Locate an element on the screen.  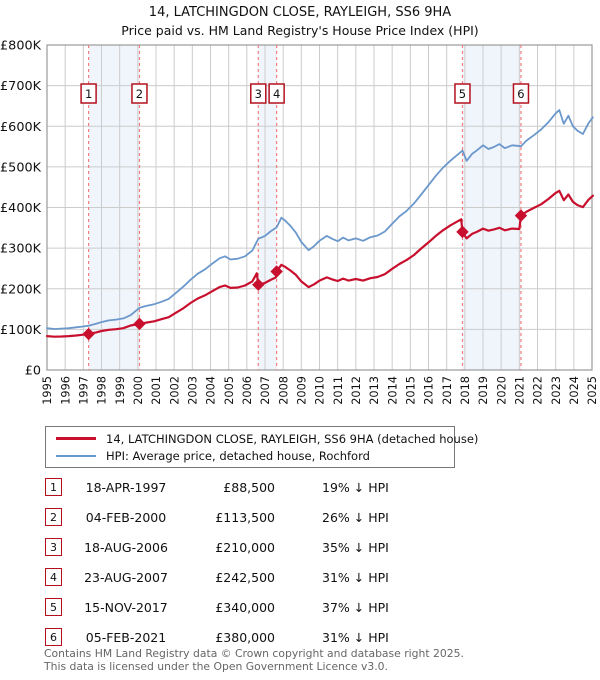
y-tick-label: £0 is located at coordinates (33, 371).